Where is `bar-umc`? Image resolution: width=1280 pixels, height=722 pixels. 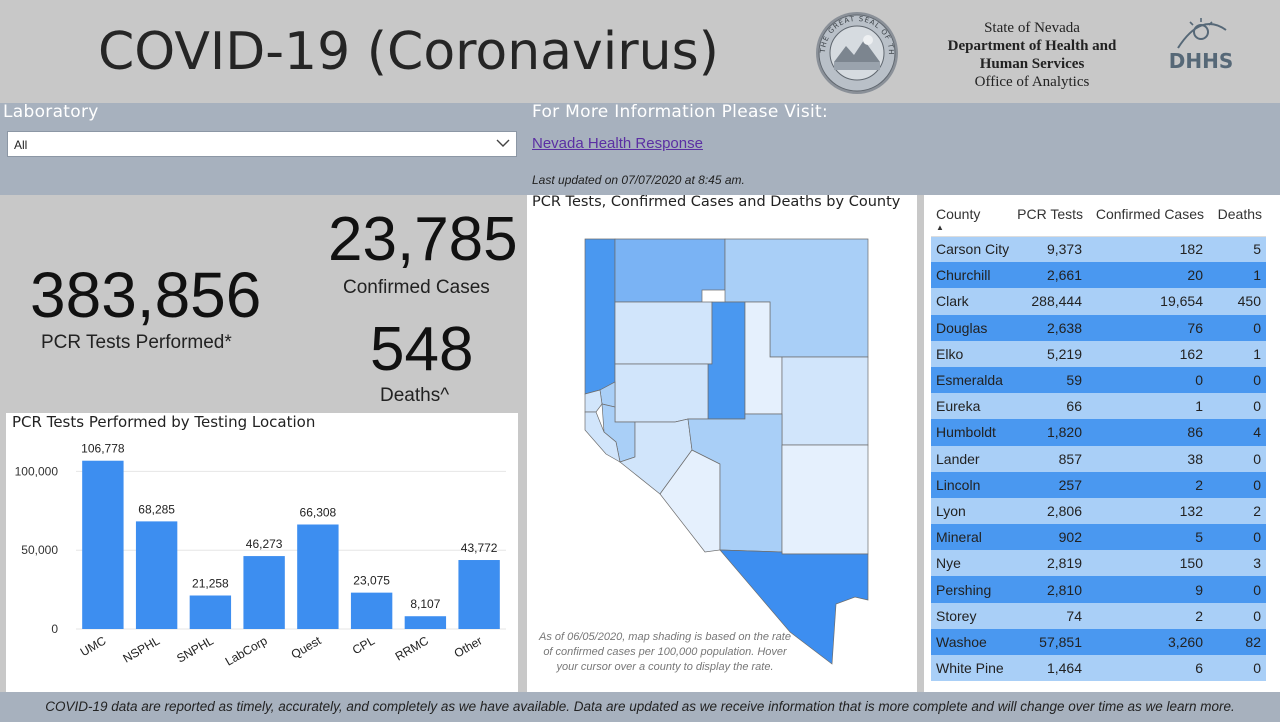
bar-umc is located at coordinates (103, 544).